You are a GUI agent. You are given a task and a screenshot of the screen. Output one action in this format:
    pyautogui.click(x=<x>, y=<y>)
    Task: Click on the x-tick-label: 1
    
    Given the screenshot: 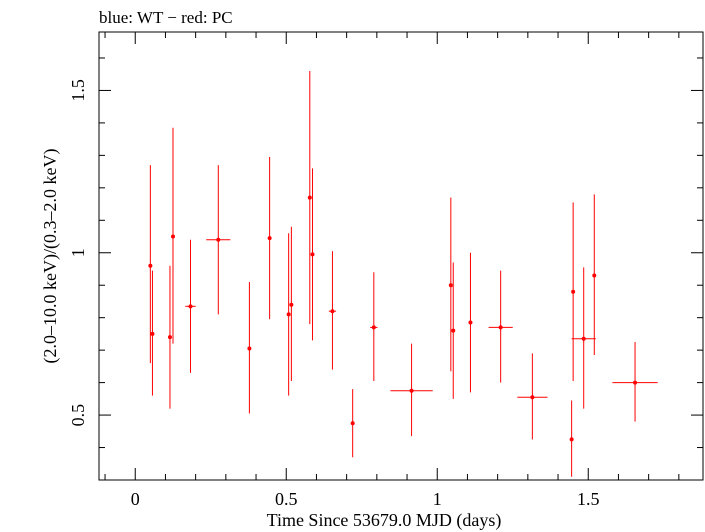 What is the action you would take?
    pyautogui.click(x=437, y=499)
    